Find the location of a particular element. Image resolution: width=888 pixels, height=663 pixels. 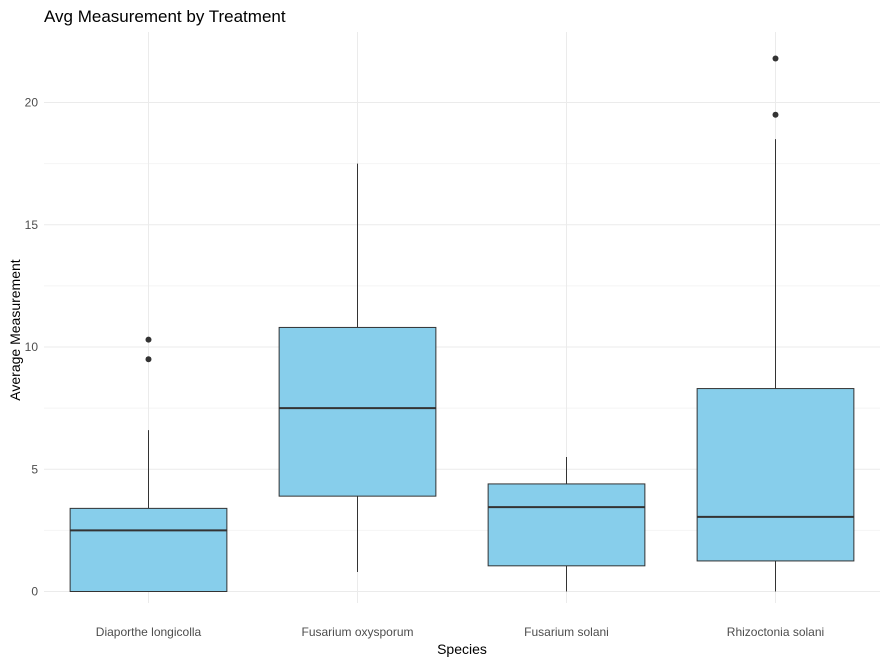

y-tick-label: 10 is located at coordinates (32, 347).